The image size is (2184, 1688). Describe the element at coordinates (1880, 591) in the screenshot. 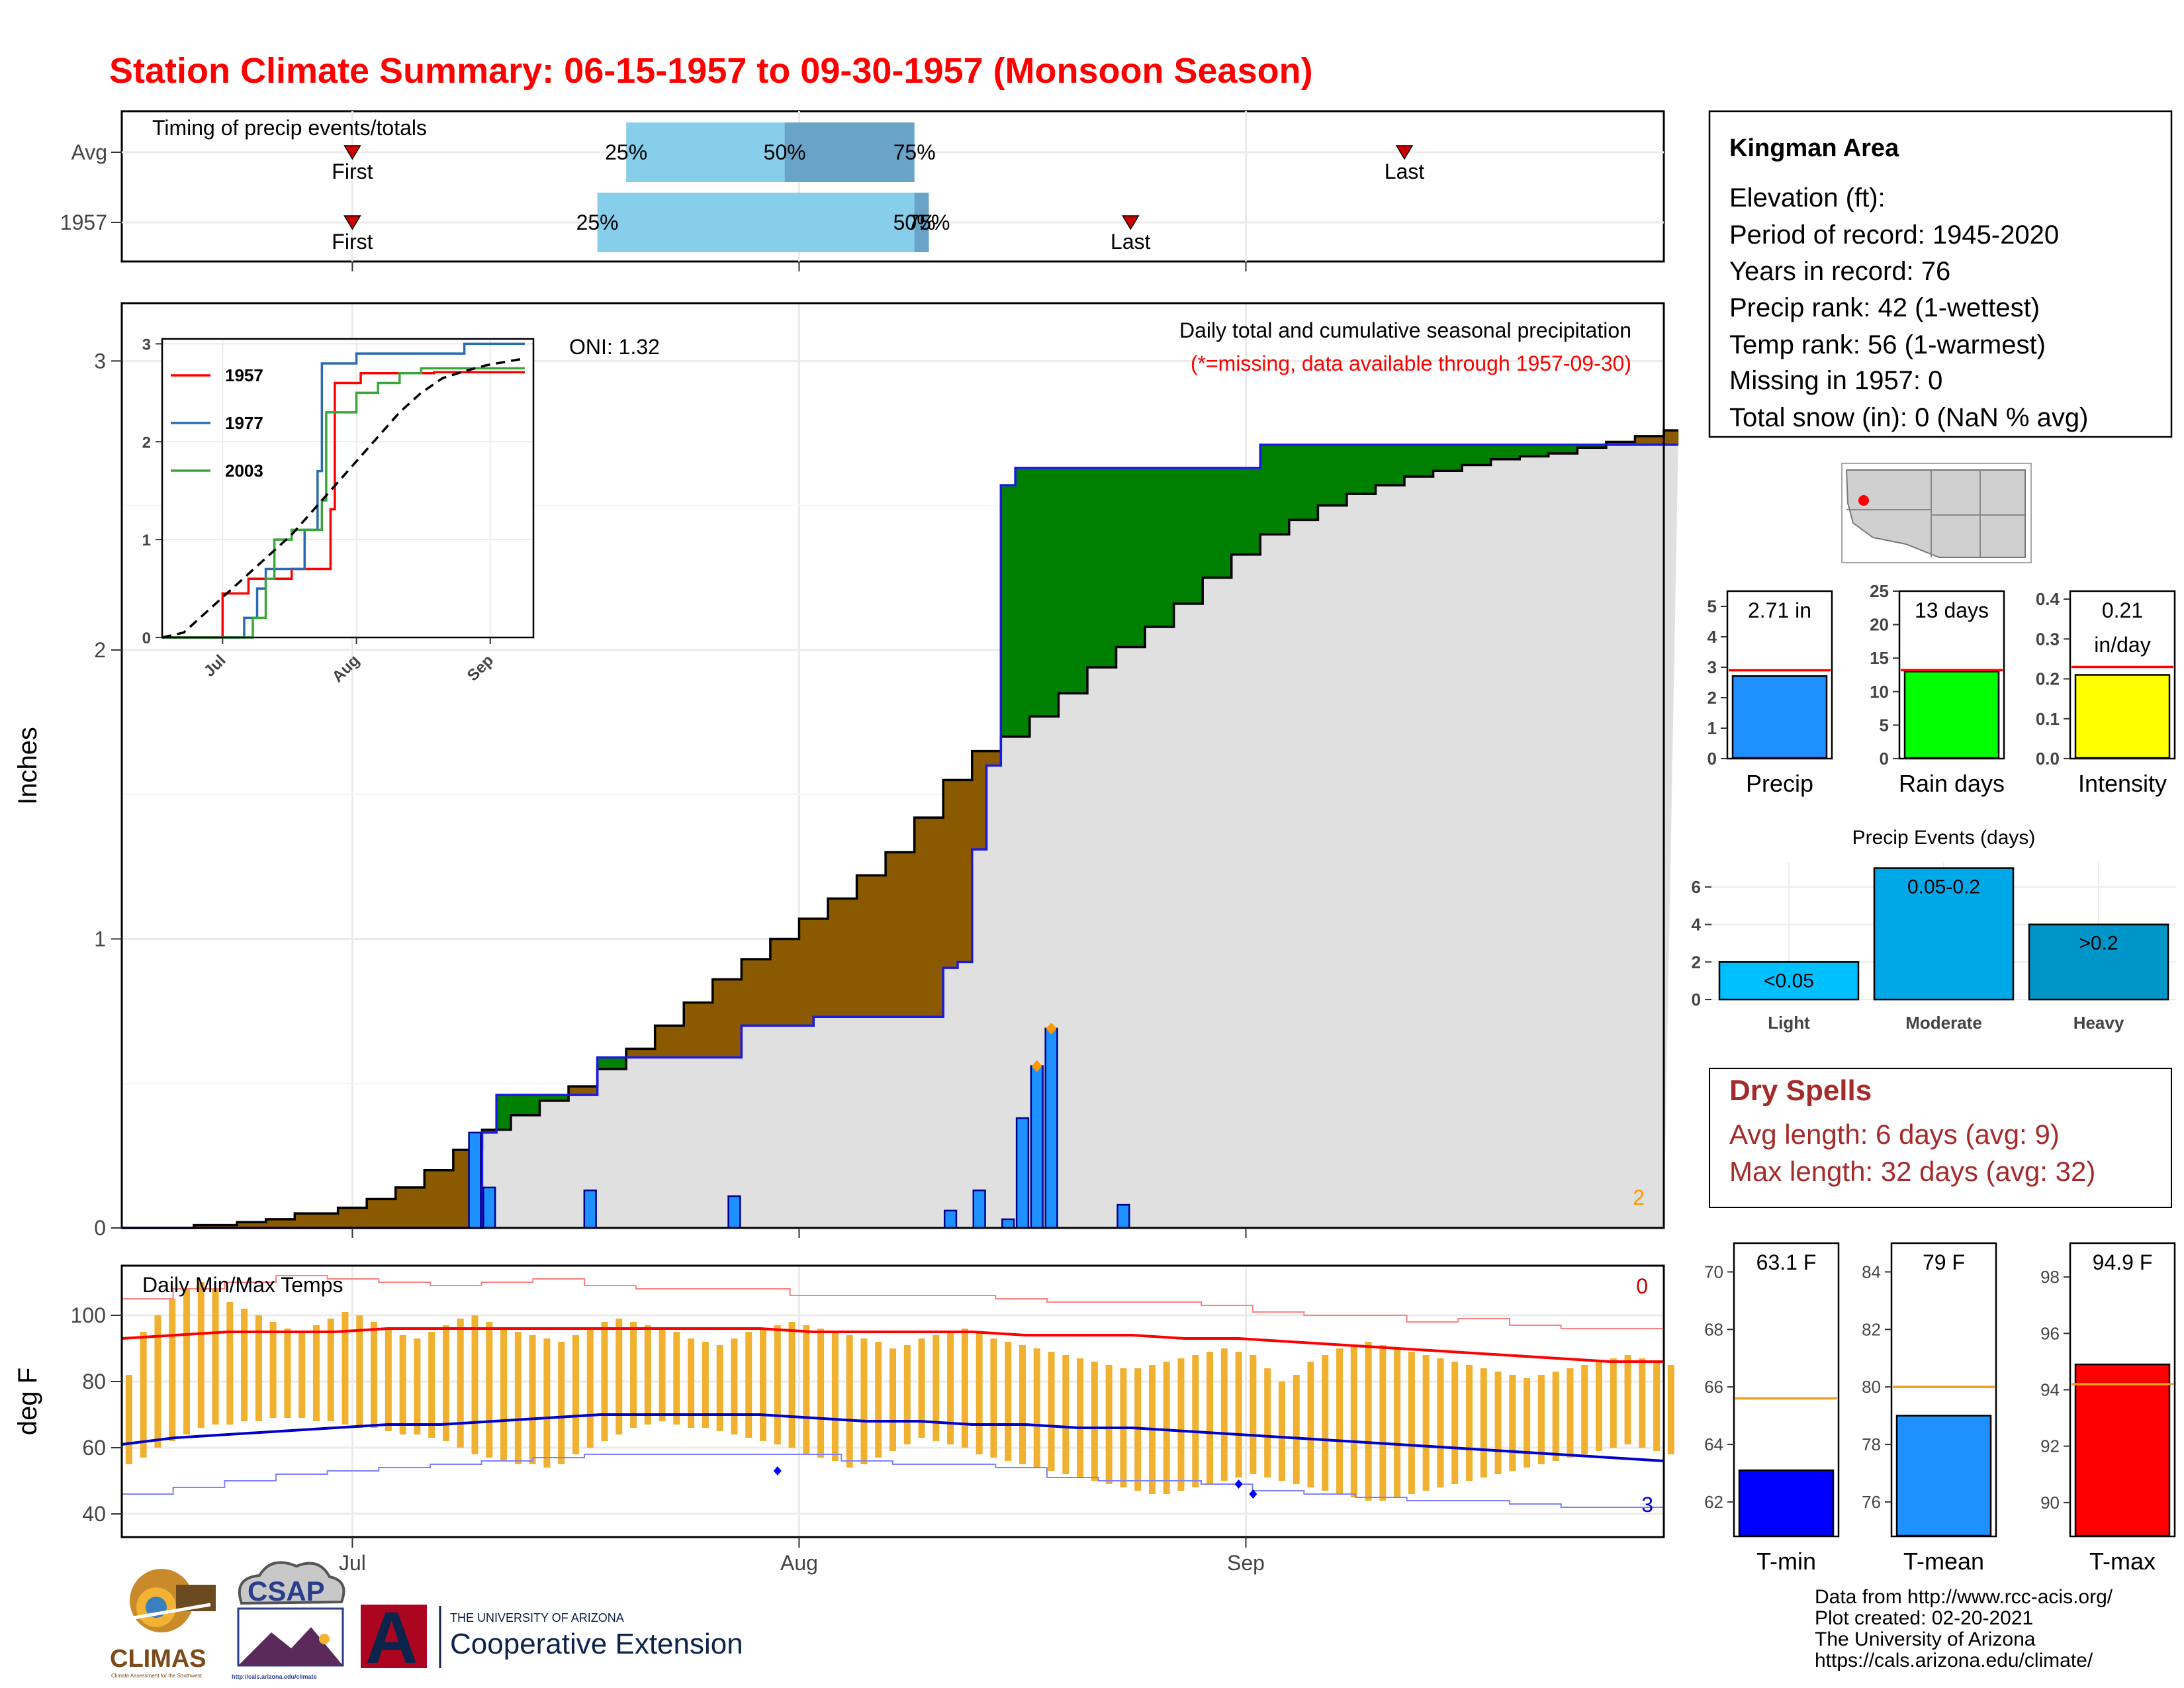

I see `summary-y-tick-label: 25` at that location.